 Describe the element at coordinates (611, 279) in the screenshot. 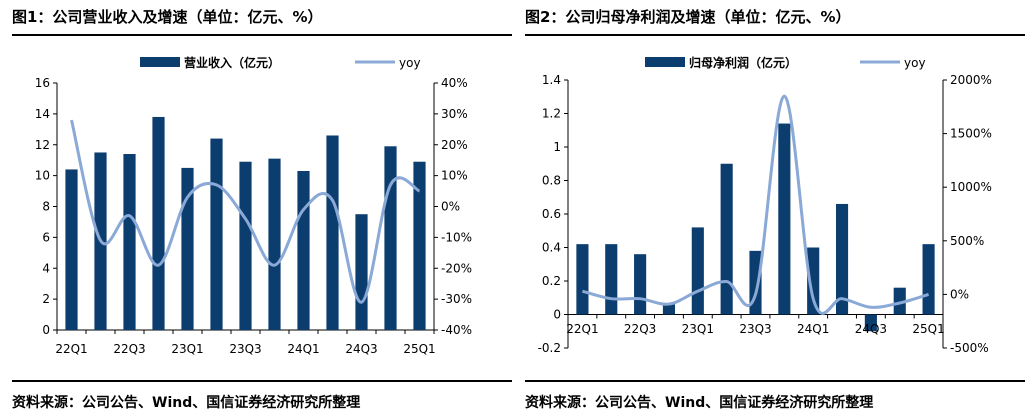

I see `bar-22Q2` at that location.